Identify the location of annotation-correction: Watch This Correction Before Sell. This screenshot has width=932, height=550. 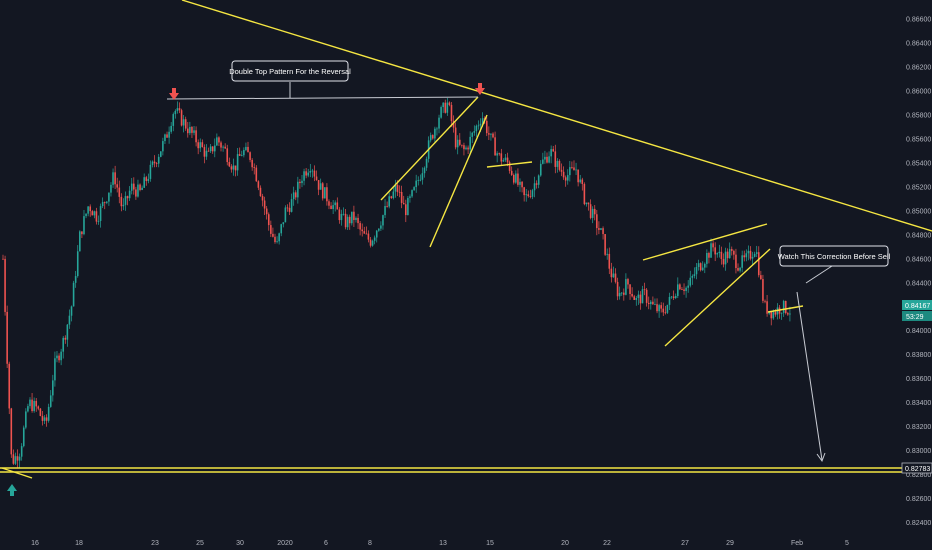
(834, 256).